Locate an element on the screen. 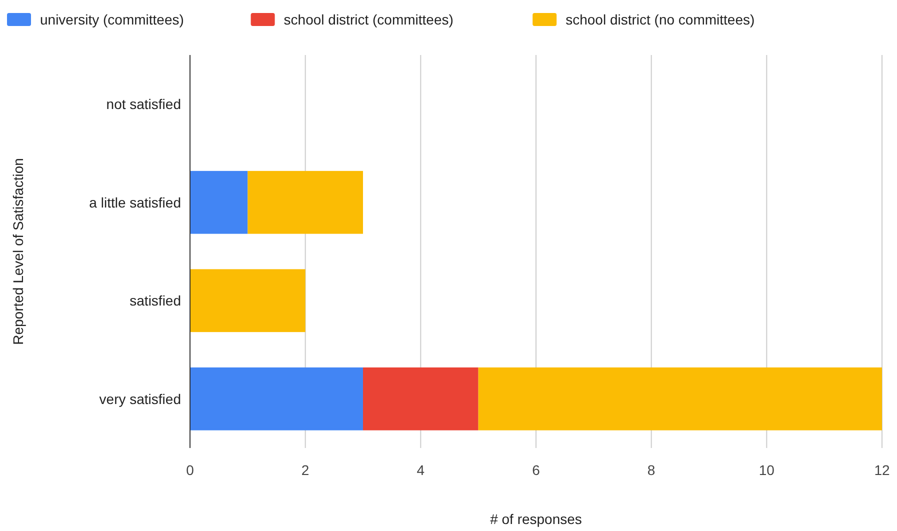 The height and width of the screenshot is (531, 897). x-tick-label: 4 is located at coordinates (420, 470).